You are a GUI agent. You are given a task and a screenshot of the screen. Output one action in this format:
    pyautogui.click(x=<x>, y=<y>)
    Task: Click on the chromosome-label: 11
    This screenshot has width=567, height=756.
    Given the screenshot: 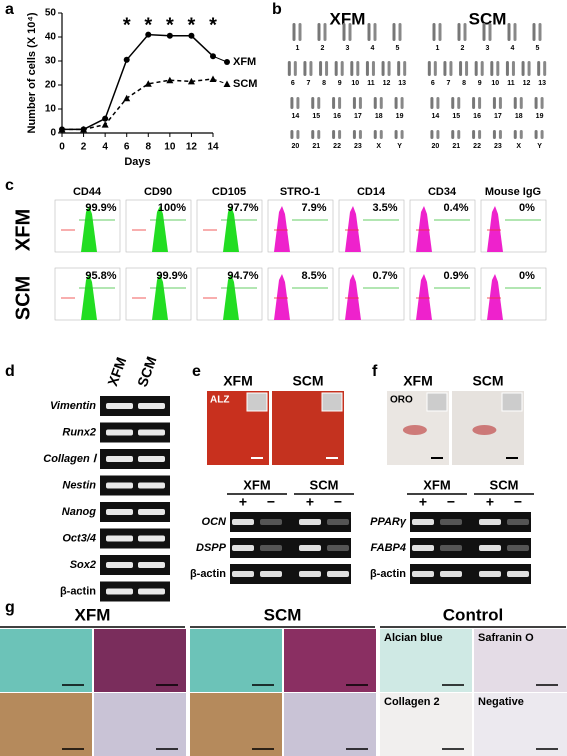 What is the action you would take?
    pyautogui.click(x=371, y=83)
    